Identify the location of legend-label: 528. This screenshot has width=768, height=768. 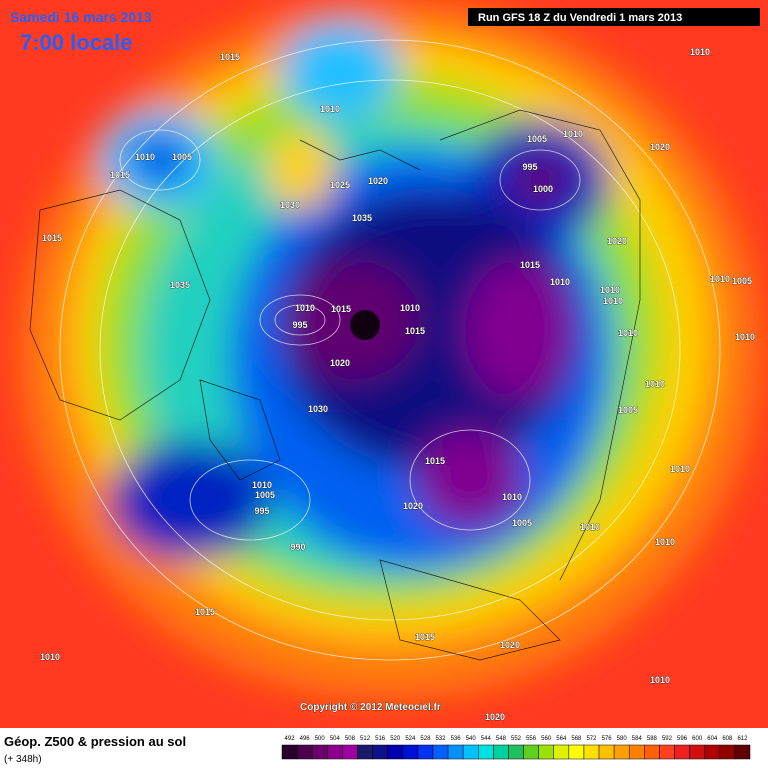
(425, 739).